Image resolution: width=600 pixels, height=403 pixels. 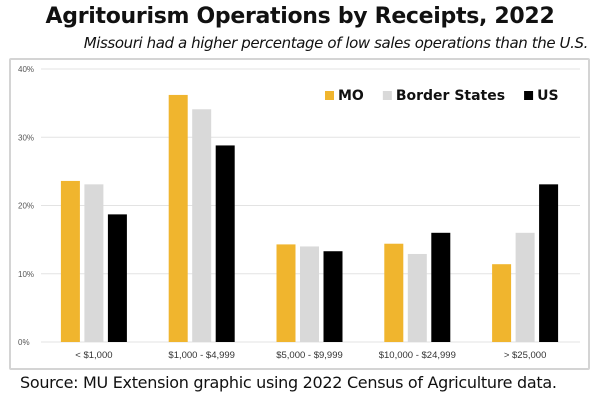 What do you see at coordinates (26, 274) in the screenshot?
I see `y-tick-label: 10%` at bounding box center [26, 274].